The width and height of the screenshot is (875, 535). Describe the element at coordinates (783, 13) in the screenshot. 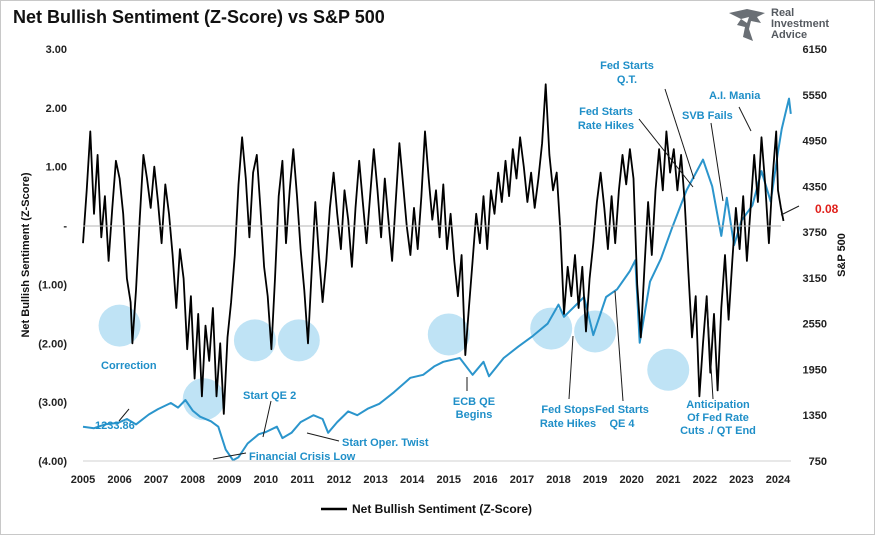

I see `brand-line-1: Real` at that location.